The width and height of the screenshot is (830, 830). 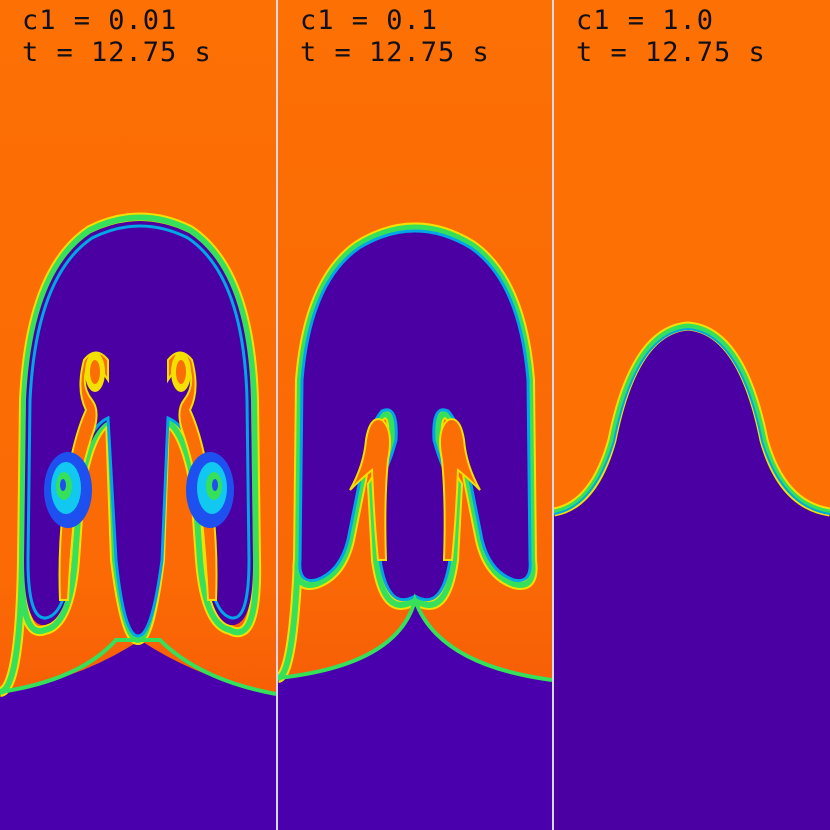 I want to click on left-vortex, so click(x=68, y=490).